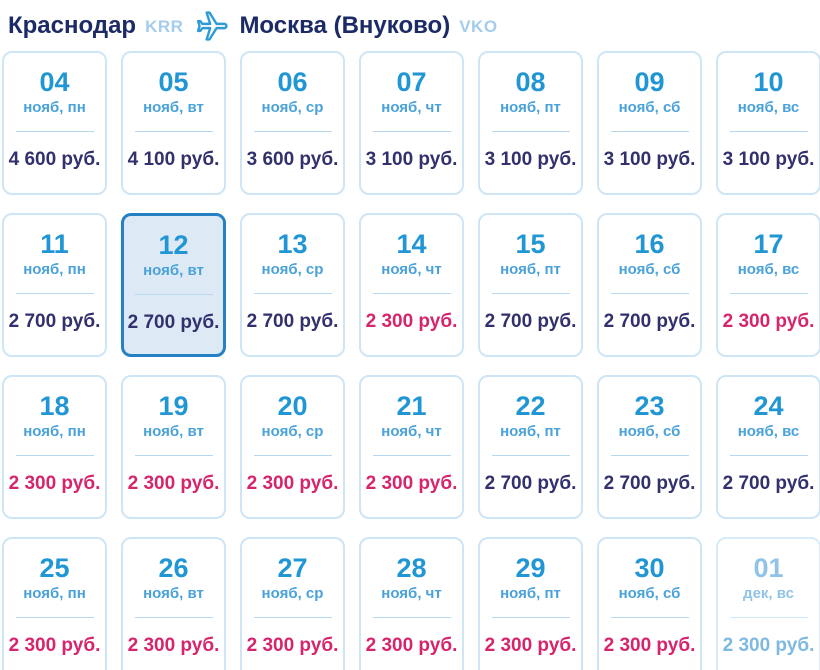 The width and height of the screenshot is (820, 670). Describe the element at coordinates (768, 568) in the screenshot. I see `day-number: 01` at that location.